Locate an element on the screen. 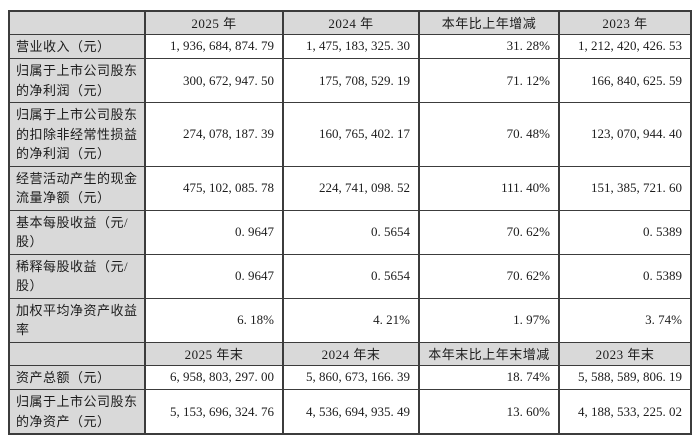 Image resolution: width=700 pixels, height=435 pixels. col-header-yoy-end-change: 本年末比上年末增减 is located at coordinates (489, 353).